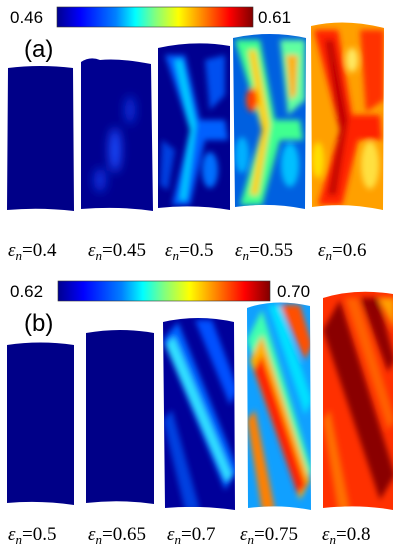 The image size is (401, 550). Describe the element at coordinates (269, 535) in the screenshot. I see `strain-label-b4: εn=0.75` at that location.